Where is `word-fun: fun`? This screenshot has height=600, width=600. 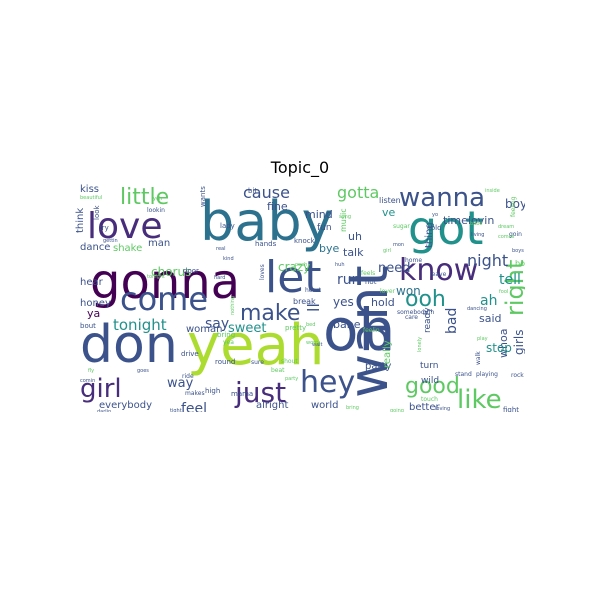
word-fun: fun is located at coordinates (324, 228).